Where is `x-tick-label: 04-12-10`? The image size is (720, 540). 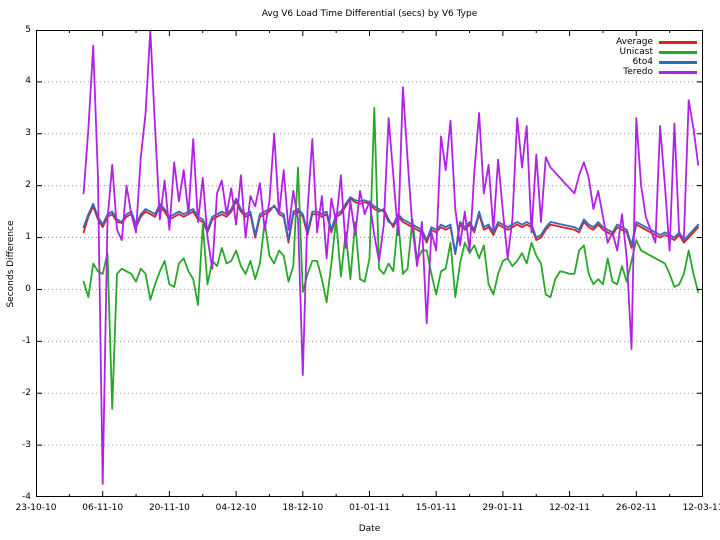 x-tick-label: 04-12-10 is located at coordinates (236, 508).